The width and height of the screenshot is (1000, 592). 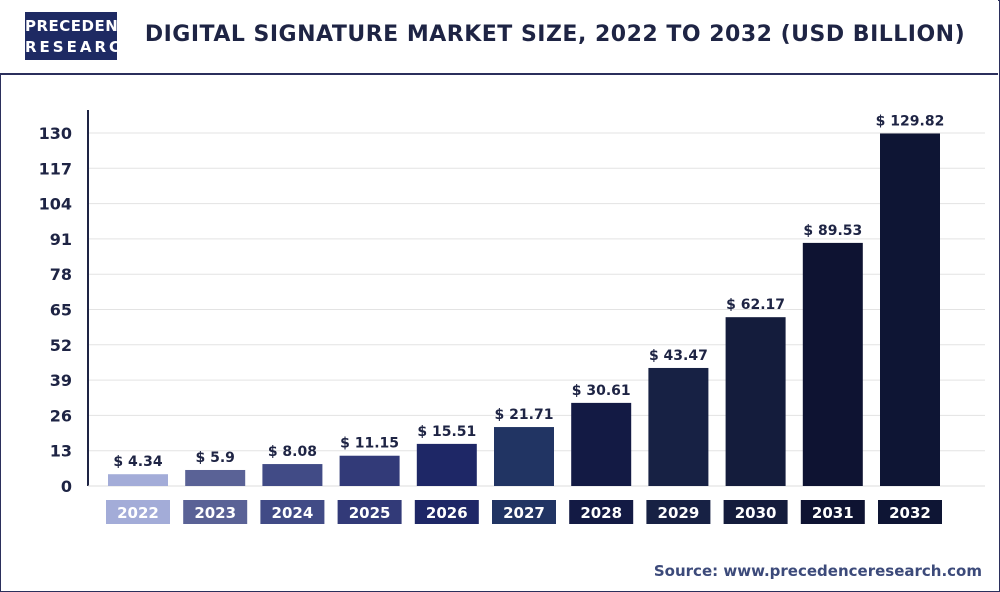 I want to click on data-label-2029: $ 43.47, so click(x=678, y=356).